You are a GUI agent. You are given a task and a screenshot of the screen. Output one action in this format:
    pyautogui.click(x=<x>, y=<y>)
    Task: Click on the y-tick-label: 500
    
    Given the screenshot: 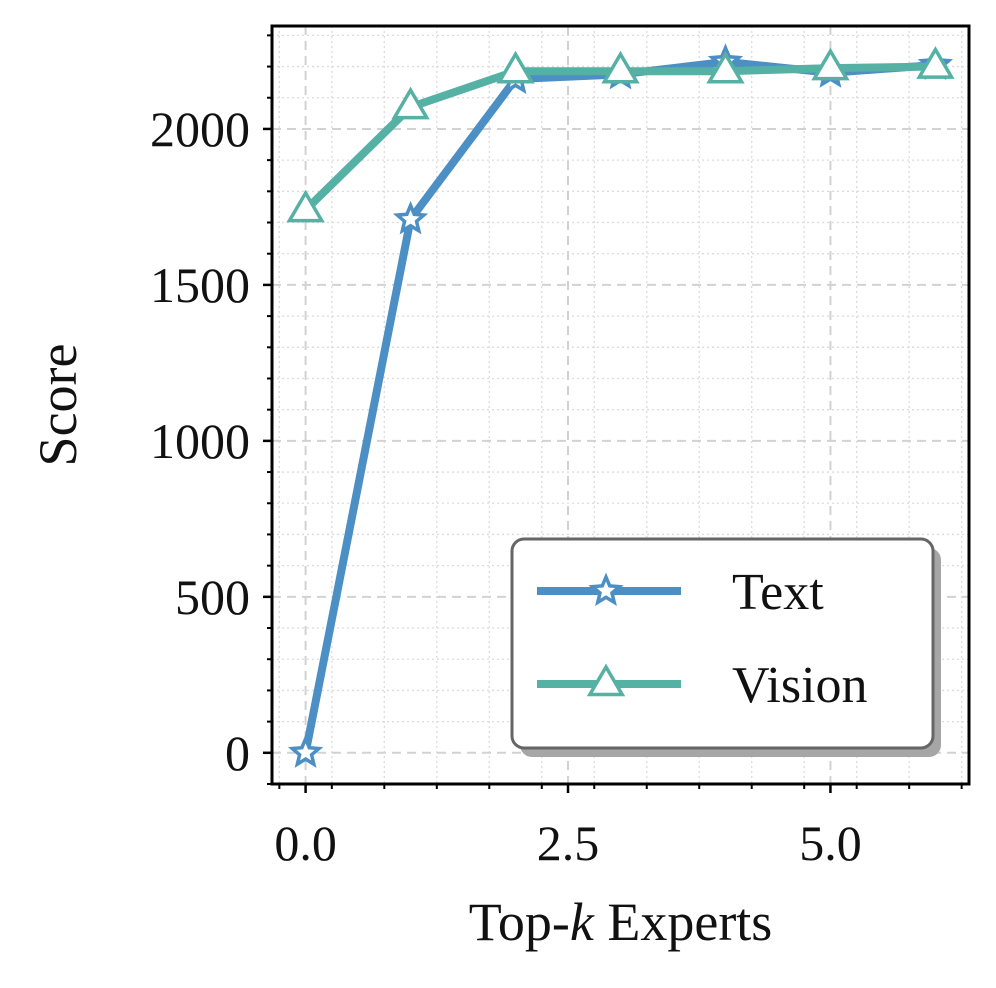 What is the action you would take?
    pyautogui.click(x=212, y=597)
    